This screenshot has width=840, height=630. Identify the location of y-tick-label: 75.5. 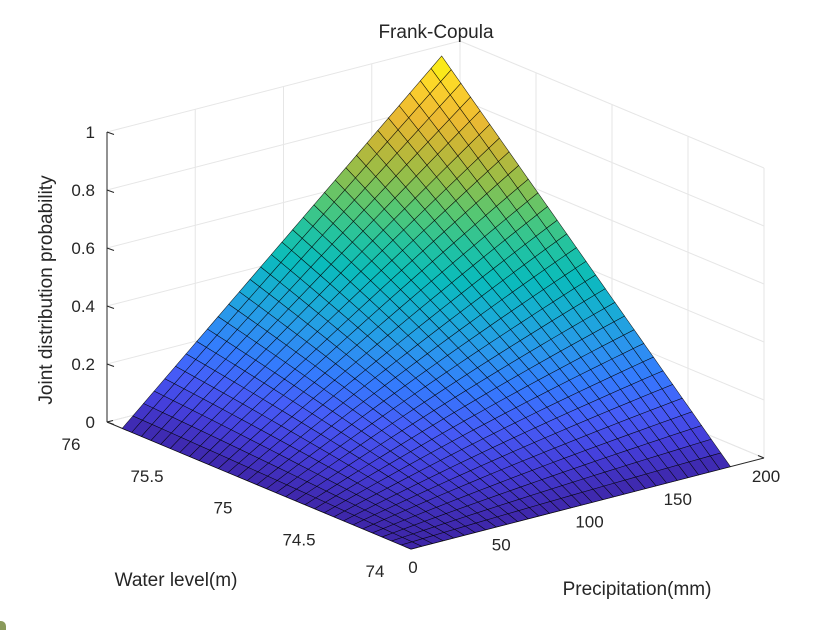
(146, 476).